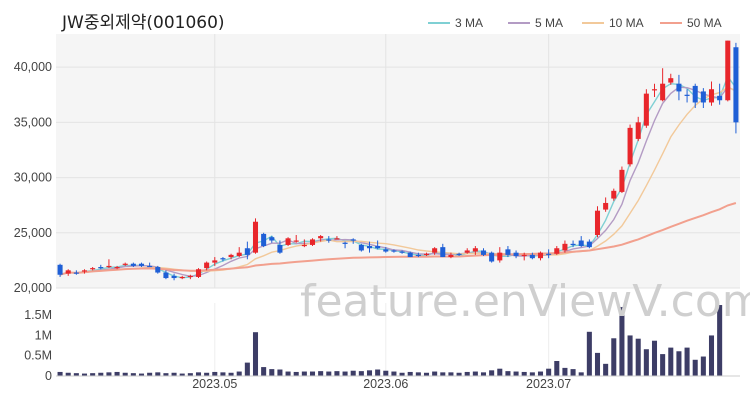 The height and width of the screenshot is (405, 750). What do you see at coordinates (469, 23) in the screenshot?
I see `legend-label: 3 MA` at bounding box center [469, 23].